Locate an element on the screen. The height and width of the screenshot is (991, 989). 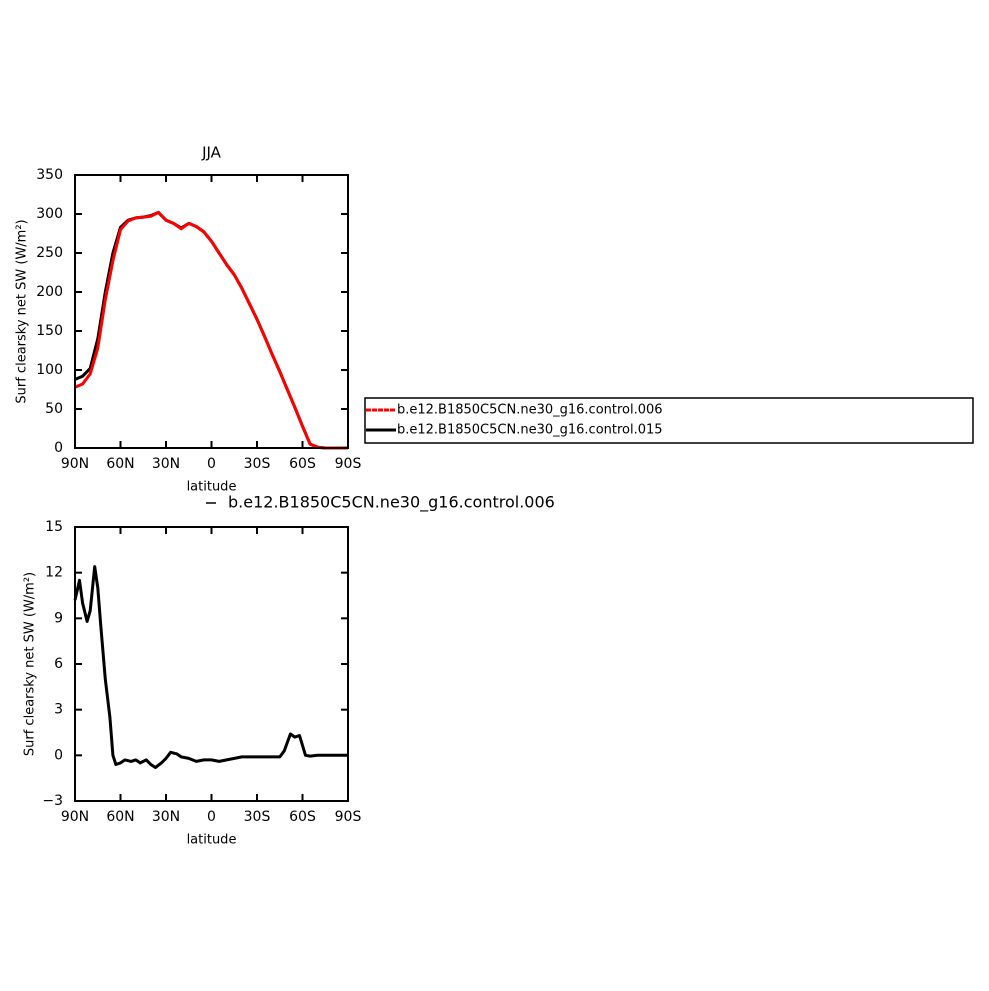
y-tick-label: 15 is located at coordinates (54, 527).